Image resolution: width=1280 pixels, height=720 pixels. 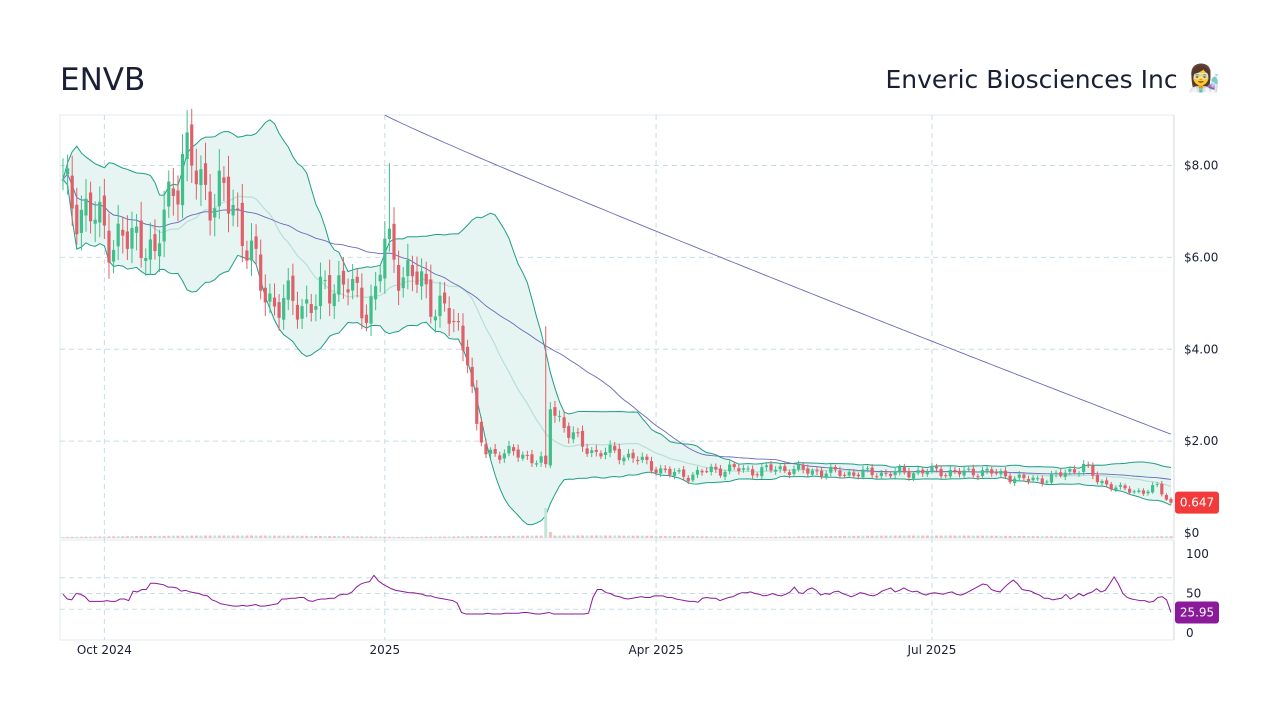 I want to click on rsi-line, so click(x=617, y=594).